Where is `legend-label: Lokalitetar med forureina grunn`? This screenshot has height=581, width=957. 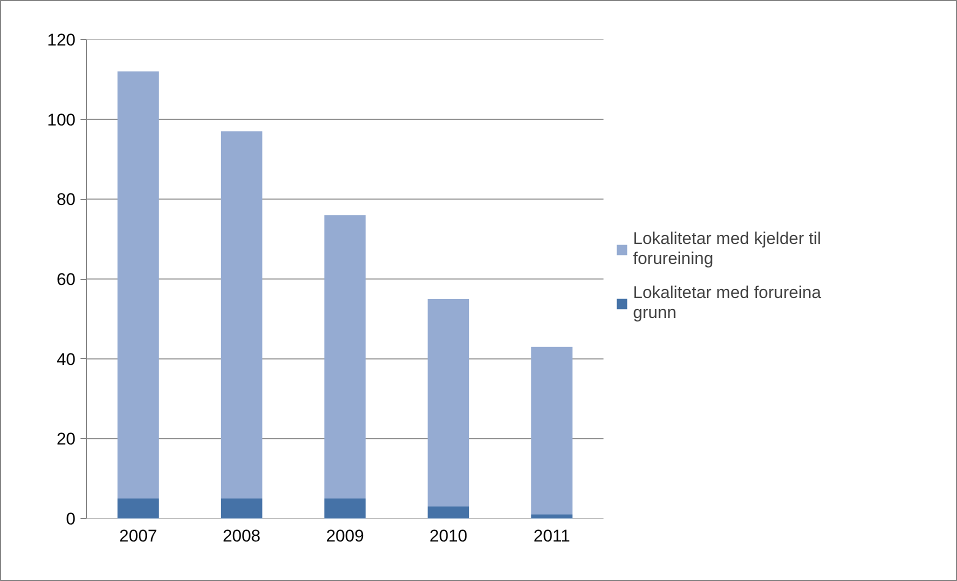
legend-label: Lokalitetar med forureina grunn is located at coordinates (727, 303).